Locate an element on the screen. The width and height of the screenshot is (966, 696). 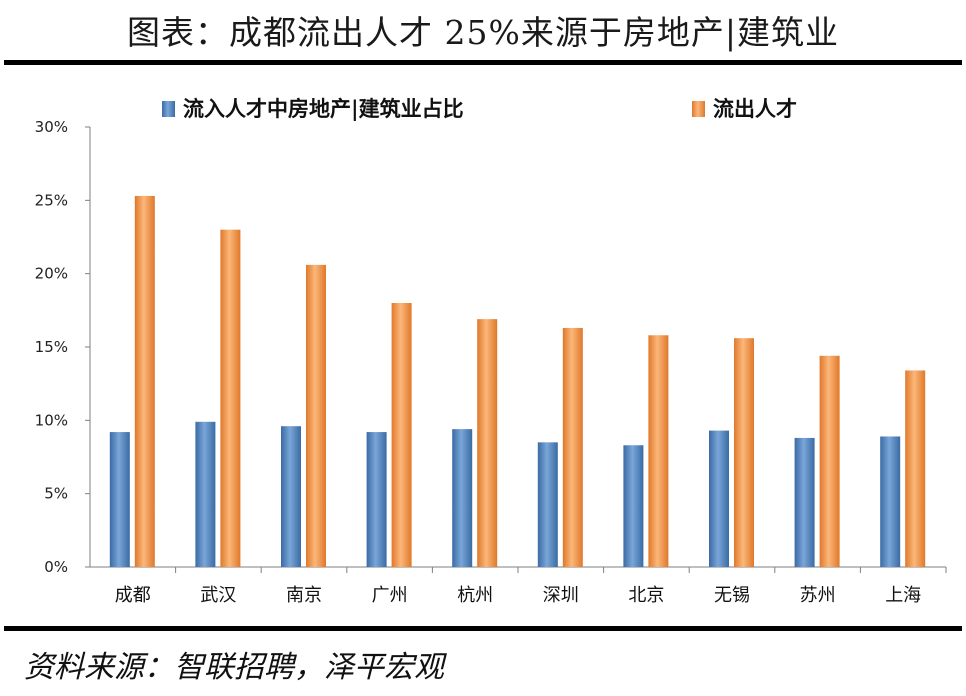
page-title: 图表：成都流出人才 25%来源于房地产|建筑业 is located at coordinates (483, 32).